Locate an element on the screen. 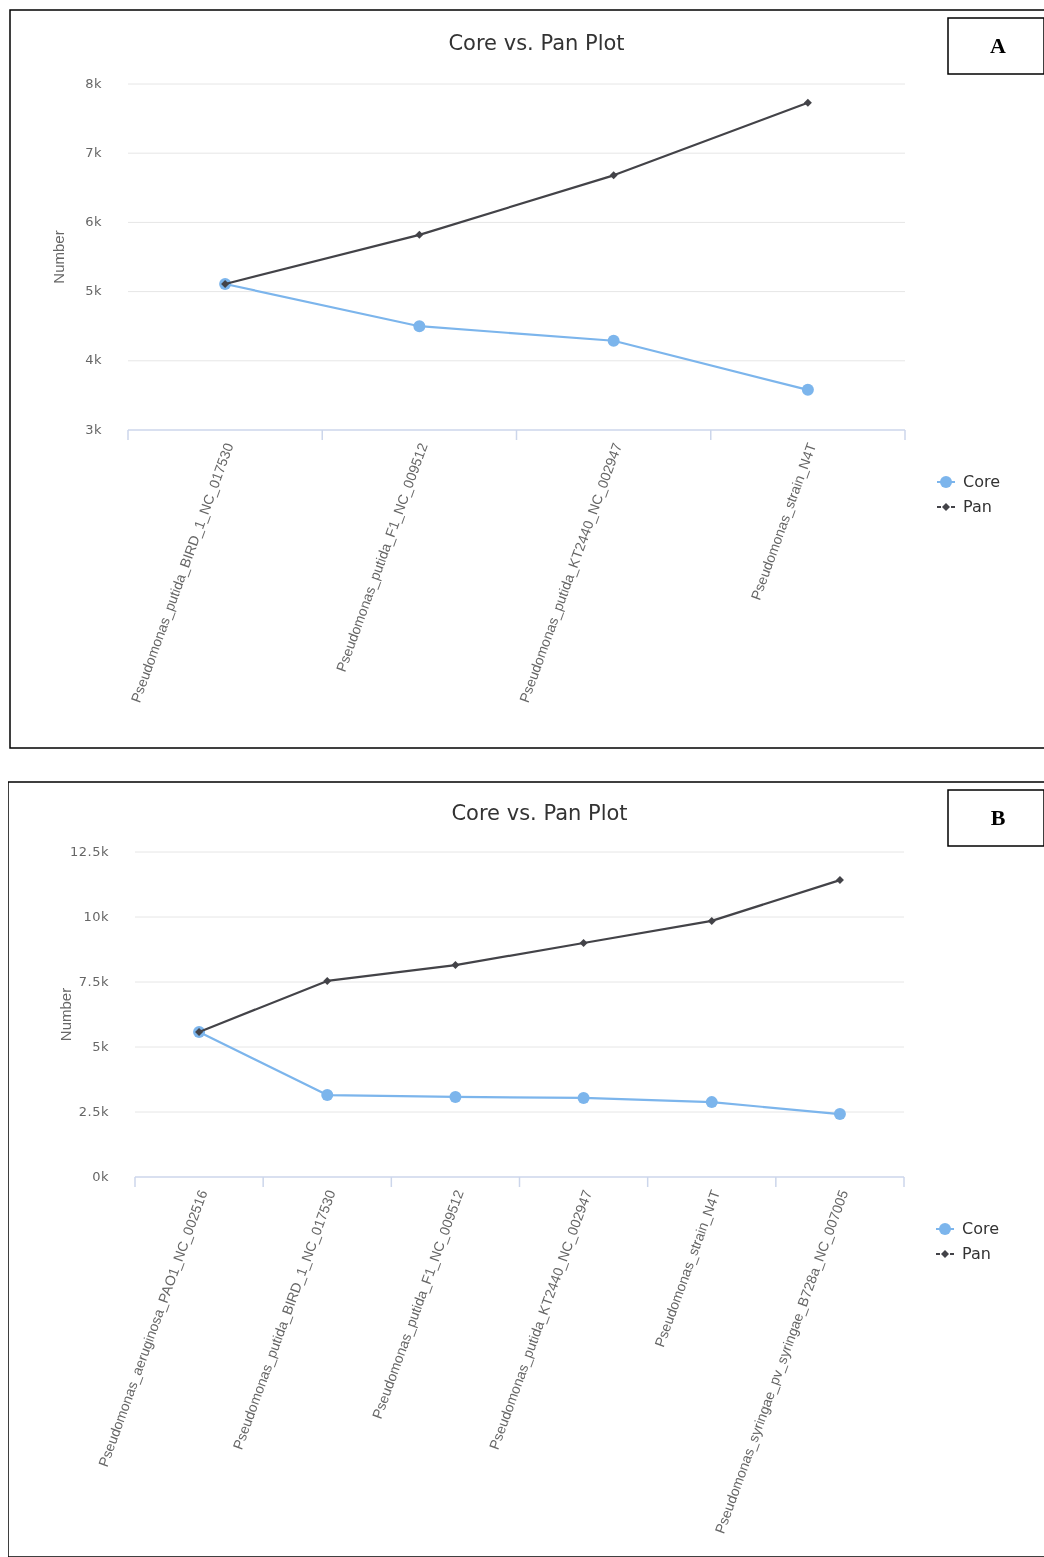  y-tick-label: 6k is located at coordinates (93, 221).